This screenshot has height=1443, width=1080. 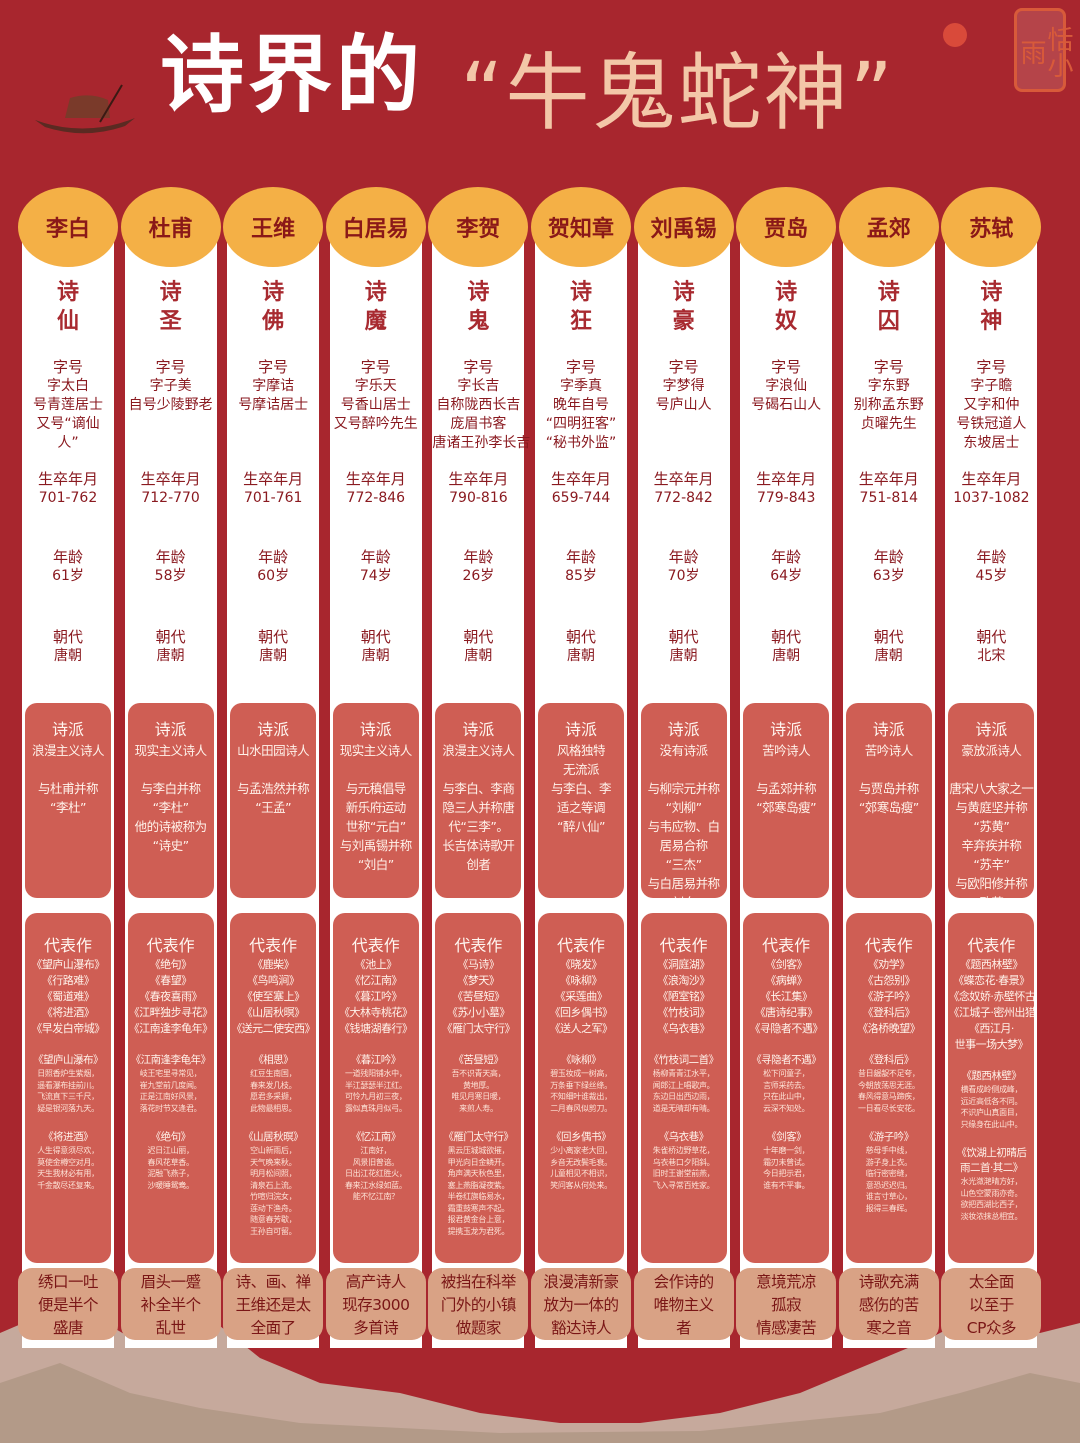 I want to click on school-line: 与孟浩然并称, so click(x=273, y=788).